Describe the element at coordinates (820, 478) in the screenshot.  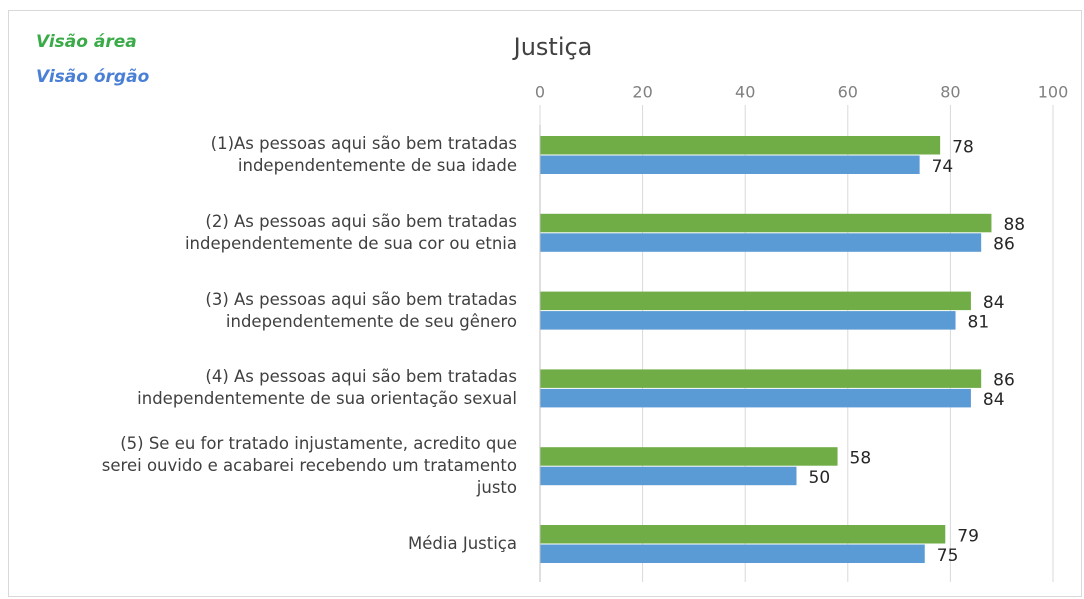
I see `value-label: 50` at that location.